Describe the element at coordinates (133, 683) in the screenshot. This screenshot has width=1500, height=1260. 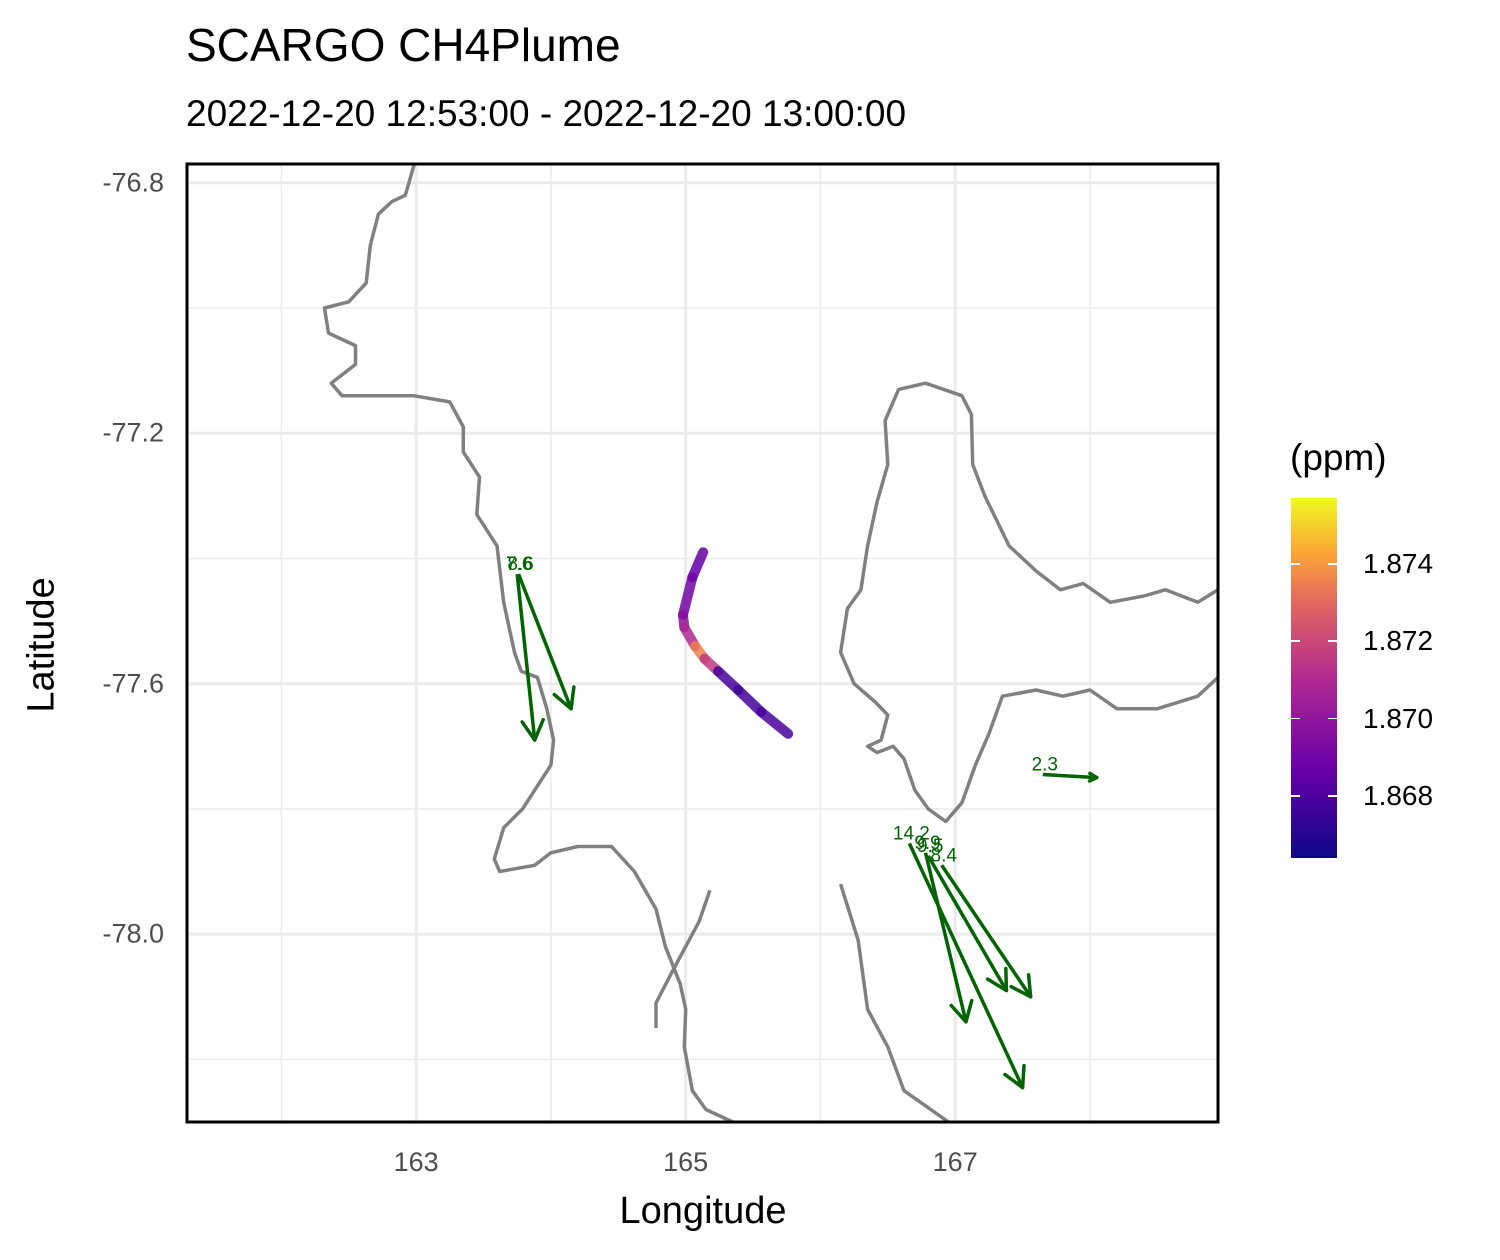
I see `y-tick-label: -77.6` at that location.